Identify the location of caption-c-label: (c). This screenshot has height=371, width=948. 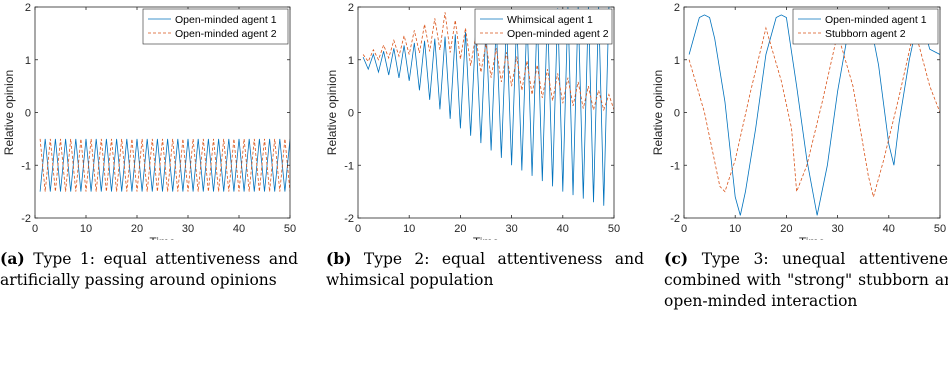
(676, 258).